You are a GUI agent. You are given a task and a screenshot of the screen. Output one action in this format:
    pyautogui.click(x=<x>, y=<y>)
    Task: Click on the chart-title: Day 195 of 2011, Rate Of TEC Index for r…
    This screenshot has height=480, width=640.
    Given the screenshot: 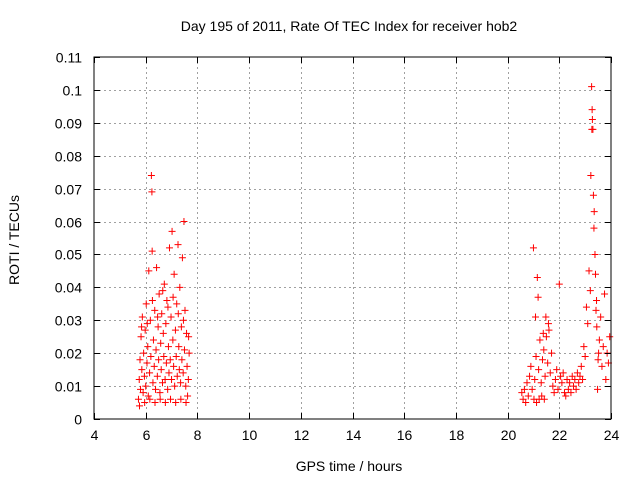 What is the action you would take?
    pyautogui.click(x=349, y=26)
    